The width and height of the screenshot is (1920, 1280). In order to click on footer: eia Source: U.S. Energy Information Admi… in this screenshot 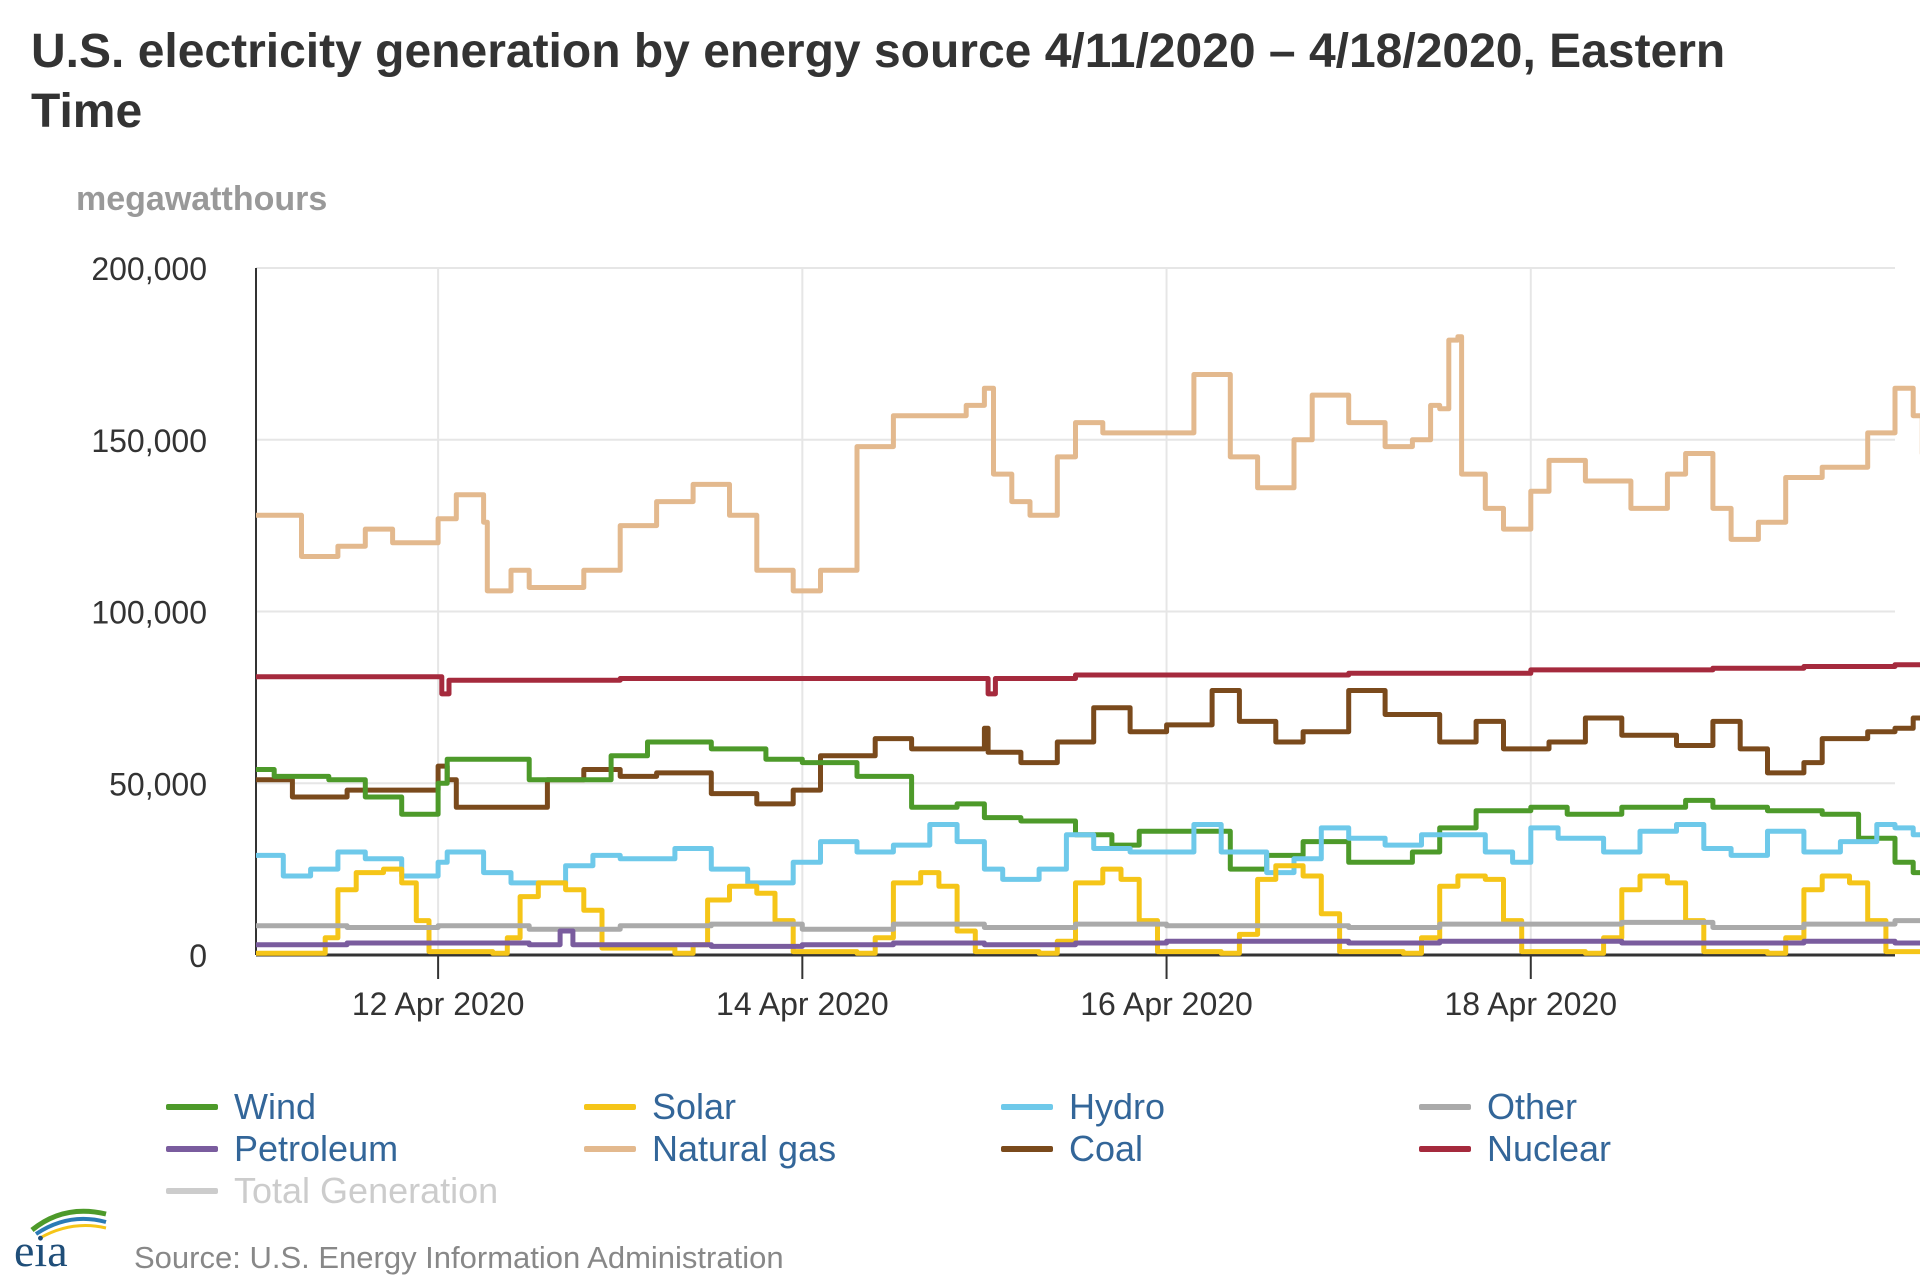, I will do `click(514, 1237)`.